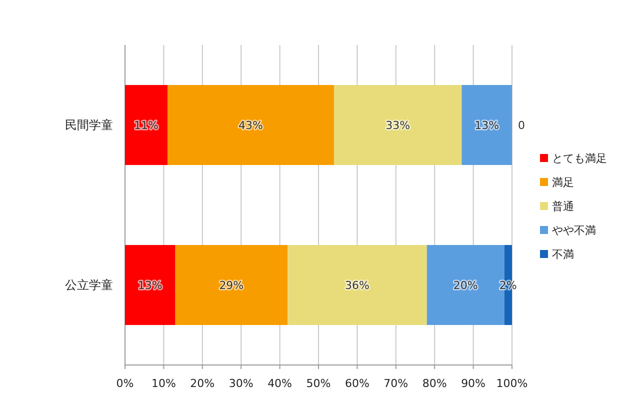 The height and width of the screenshot is (418, 640). Describe the element at coordinates (563, 254) in the screenshot. I see `legend-label: 不満` at that location.